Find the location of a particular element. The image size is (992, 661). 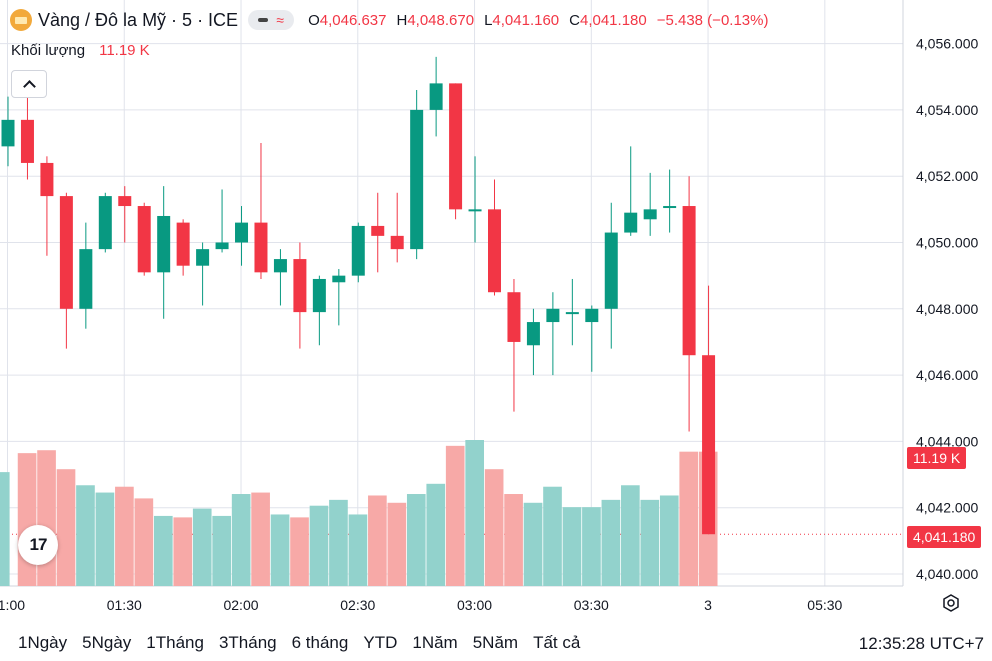

x-tick-label: 02:00 is located at coordinates (240, 605).